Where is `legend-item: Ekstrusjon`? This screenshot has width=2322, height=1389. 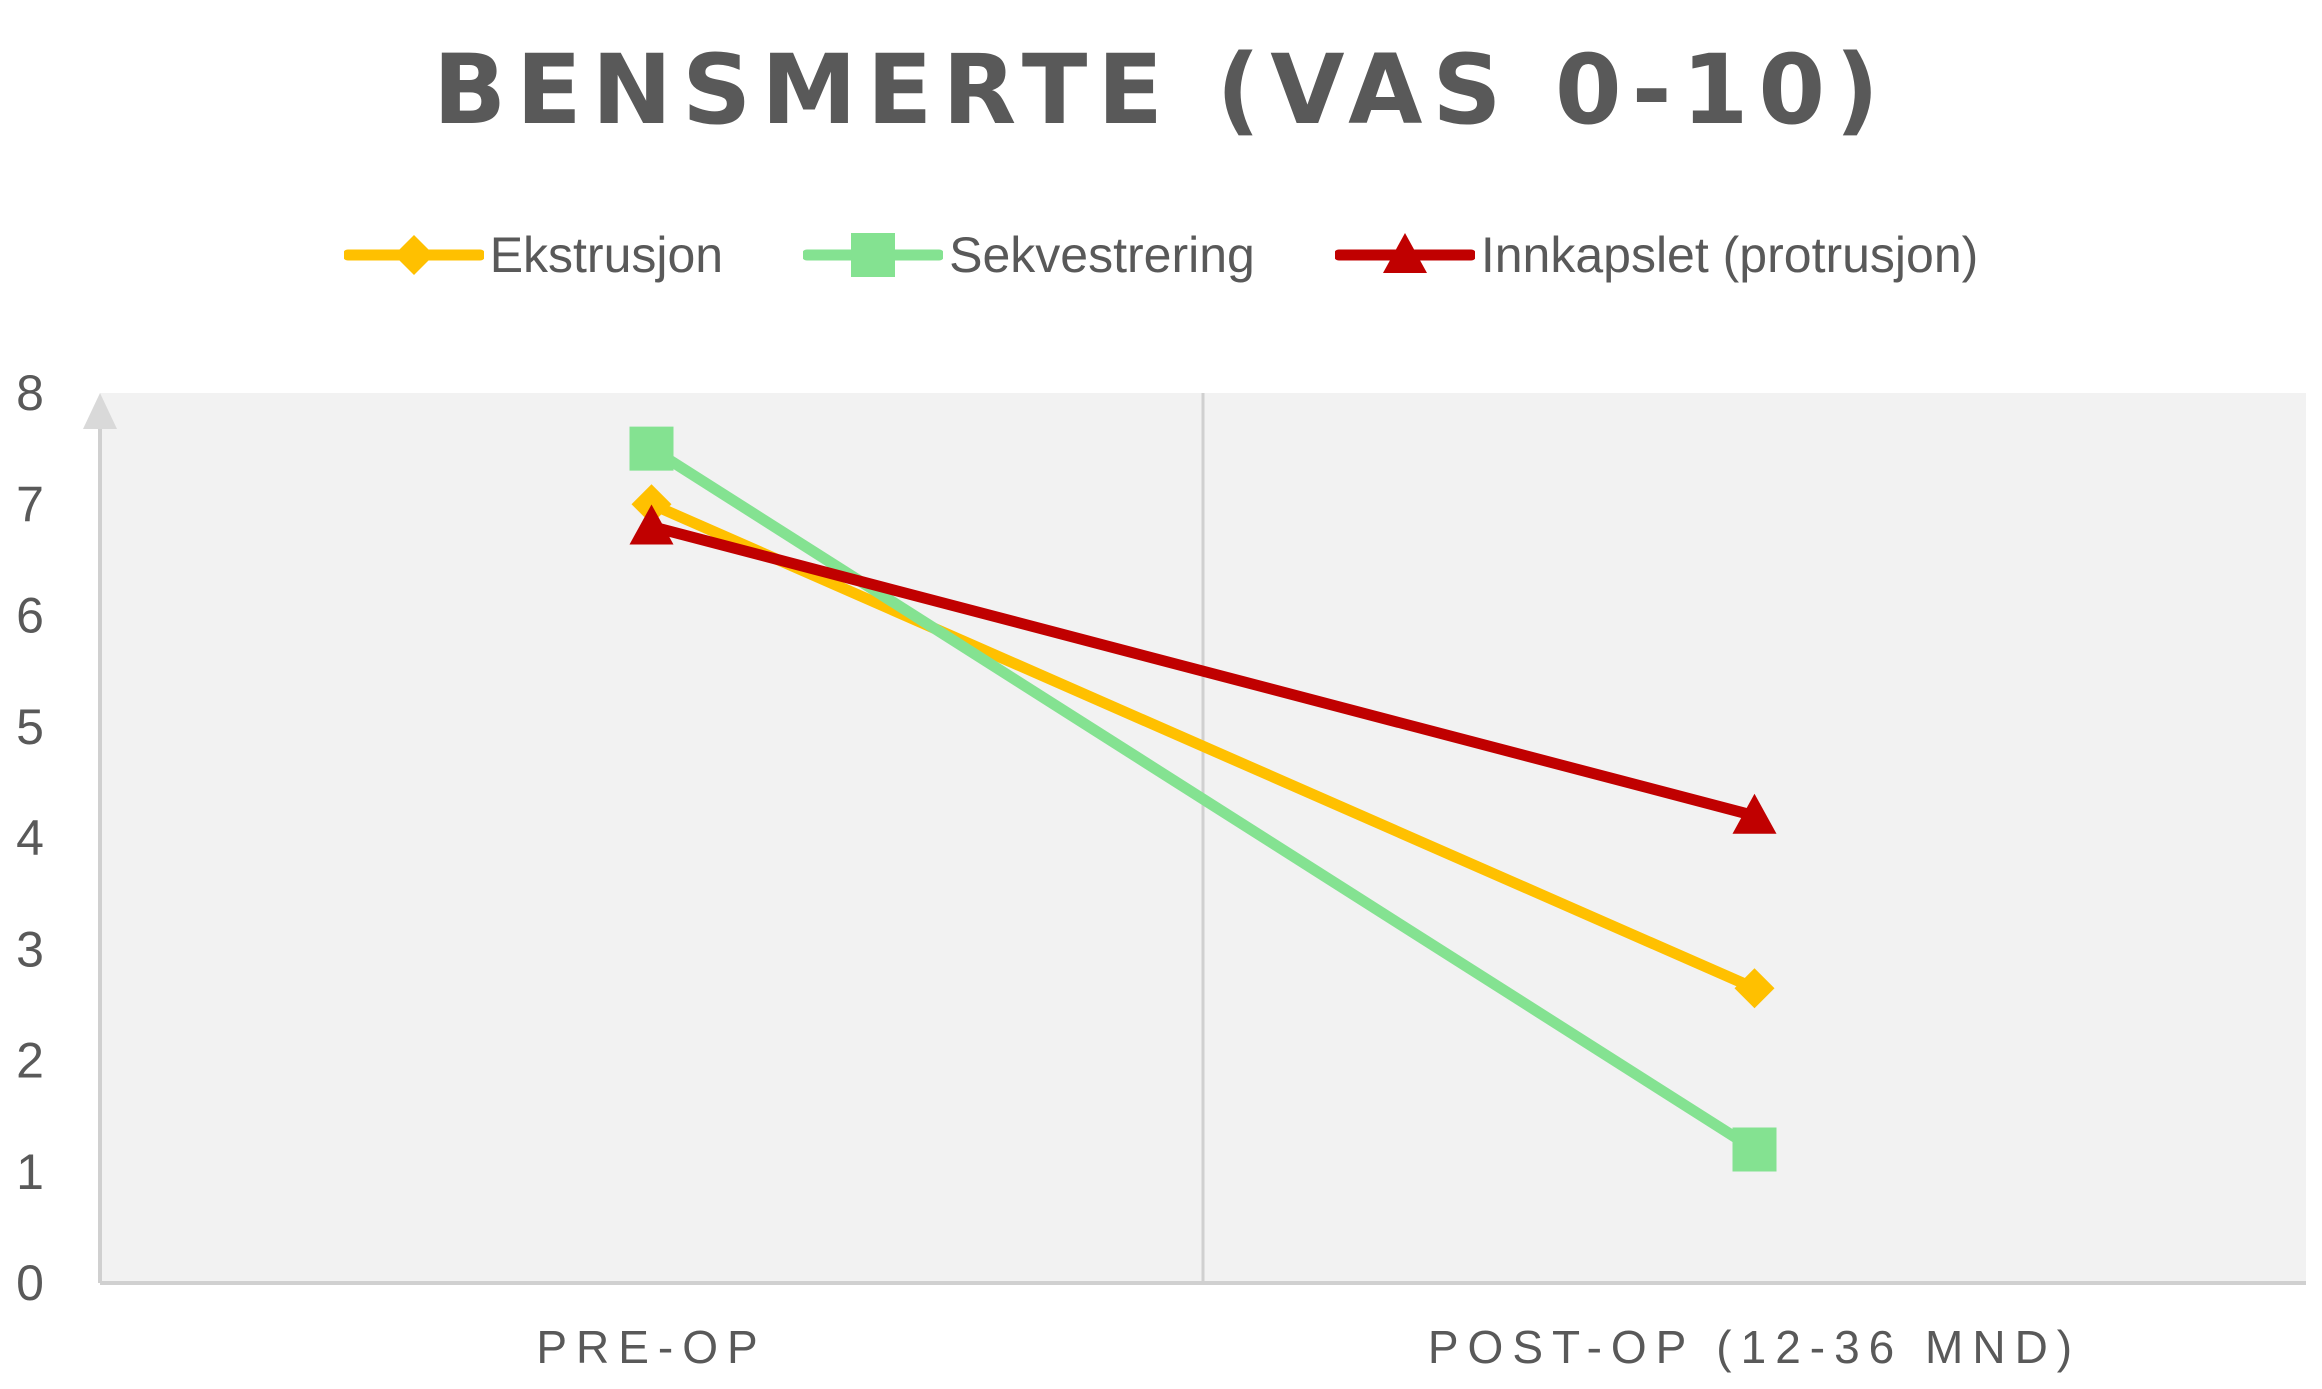
legend-item: Ekstrusjon is located at coordinates (533, 255).